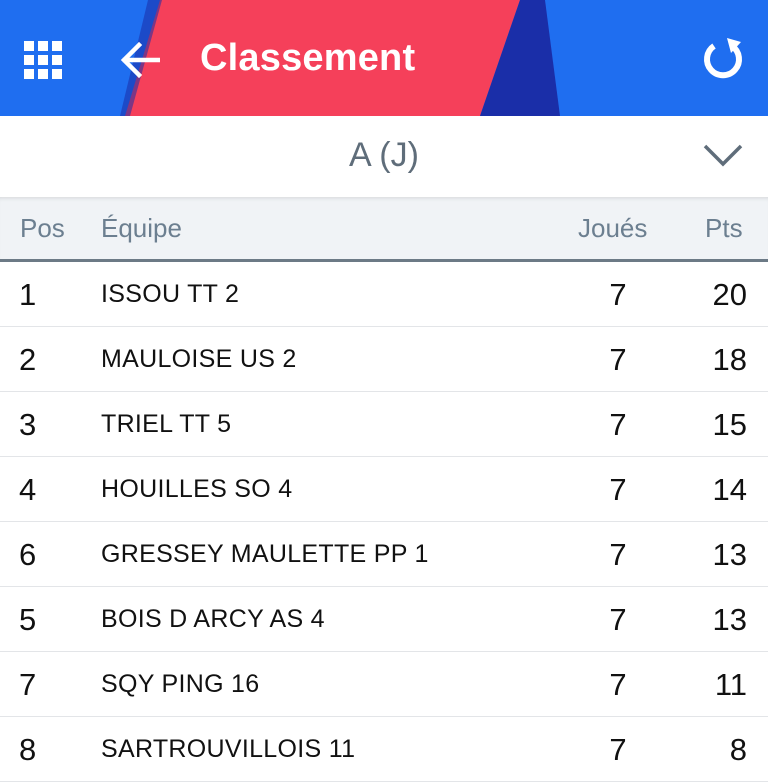 Image resolution: width=768 pixels, height=782 pixels. What do you see at coordinates (28, 489) in the screenshot?
I see `row-pos: 4` at bounding box center [28, 489].